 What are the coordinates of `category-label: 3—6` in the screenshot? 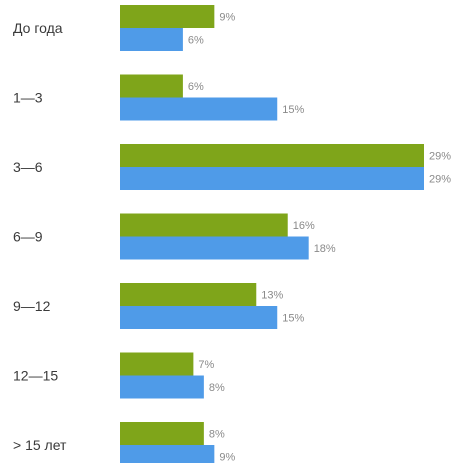 It's located at (28, 167).